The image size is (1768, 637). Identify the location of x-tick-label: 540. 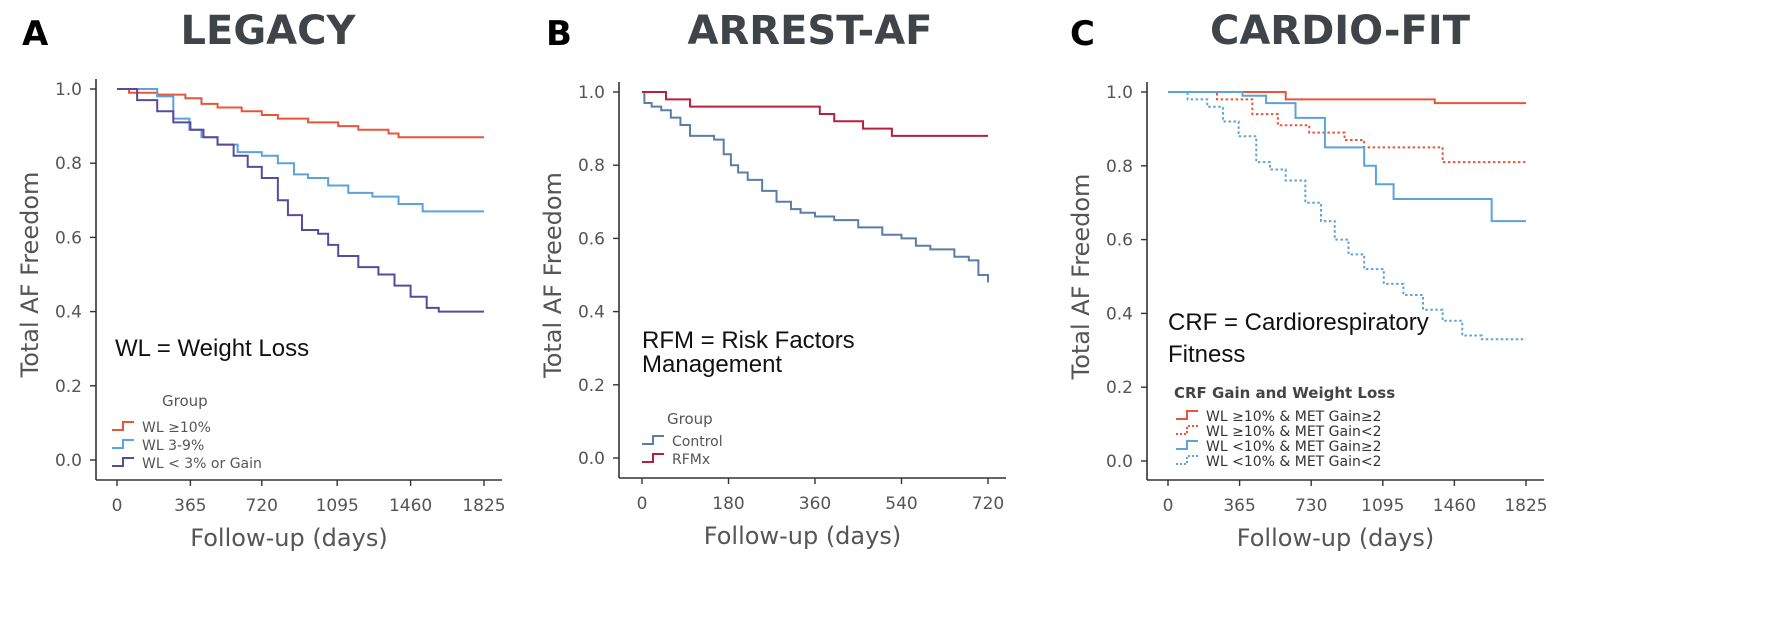
(901, 504).